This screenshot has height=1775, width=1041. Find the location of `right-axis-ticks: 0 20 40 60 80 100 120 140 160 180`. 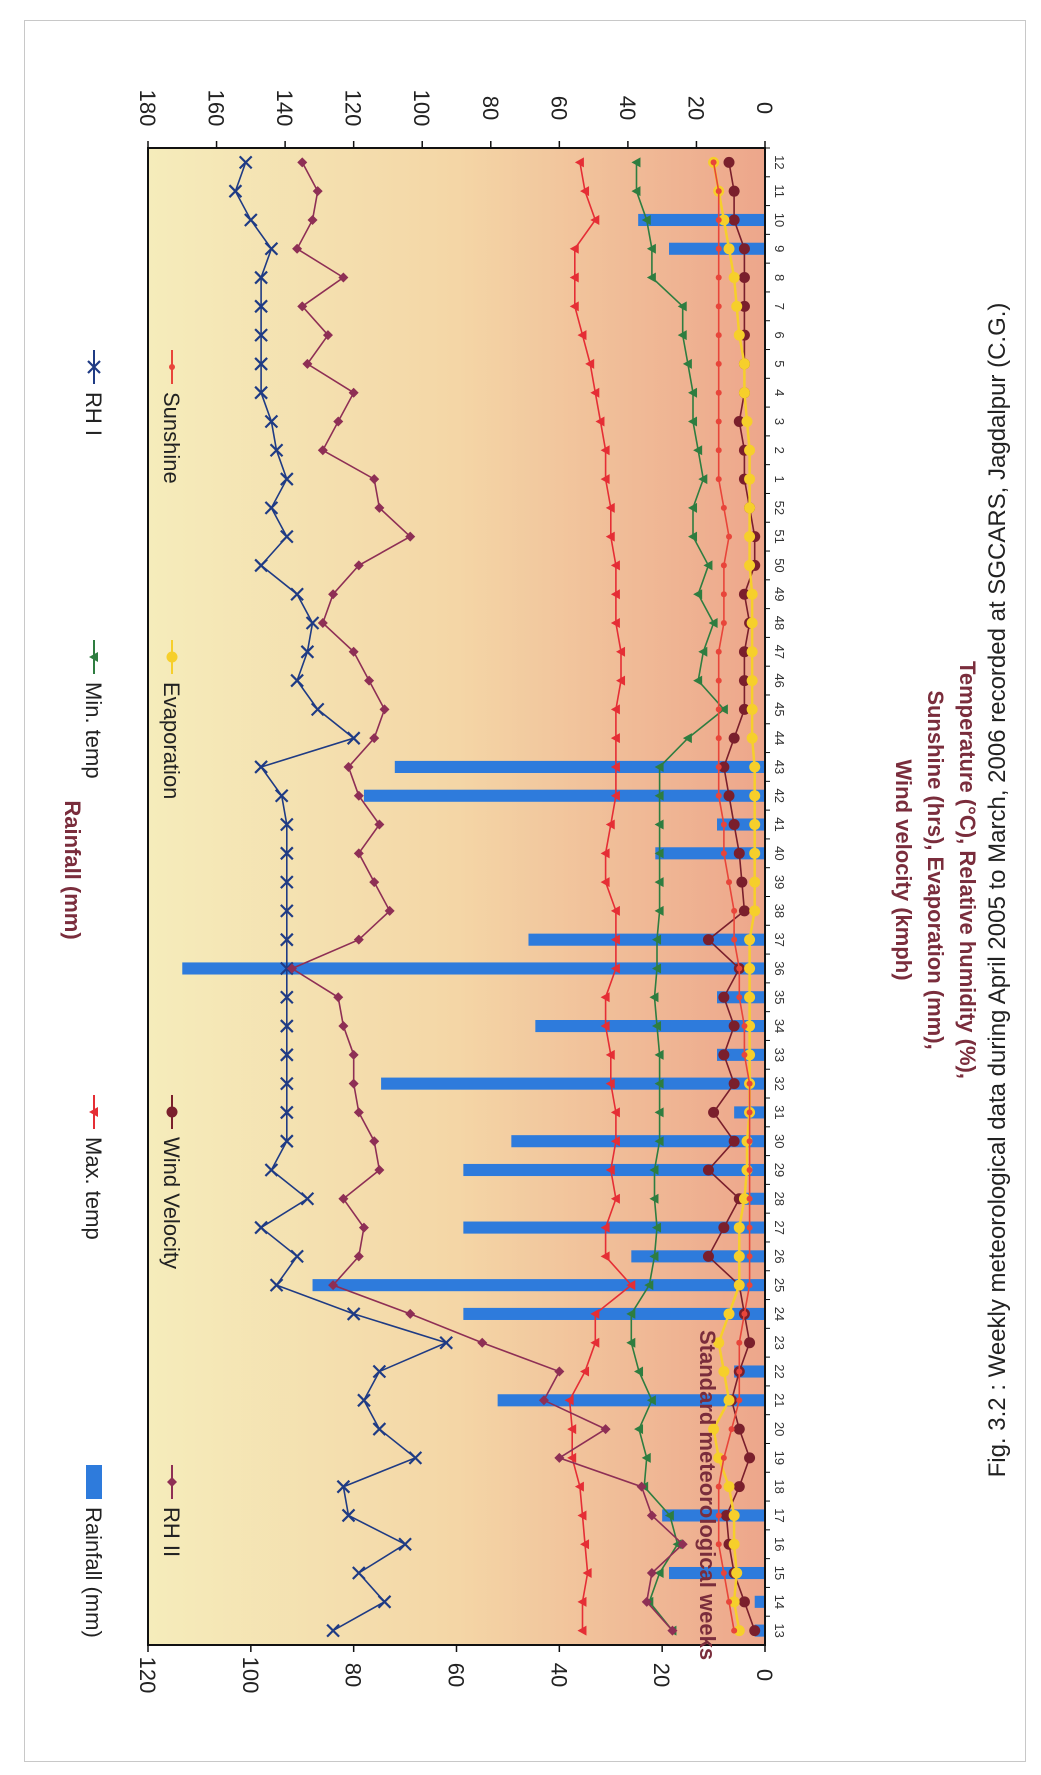

right-axis-ticks: 0 20 40 60 80 100 120 140 160 180 is located at coordinates (456, 119).